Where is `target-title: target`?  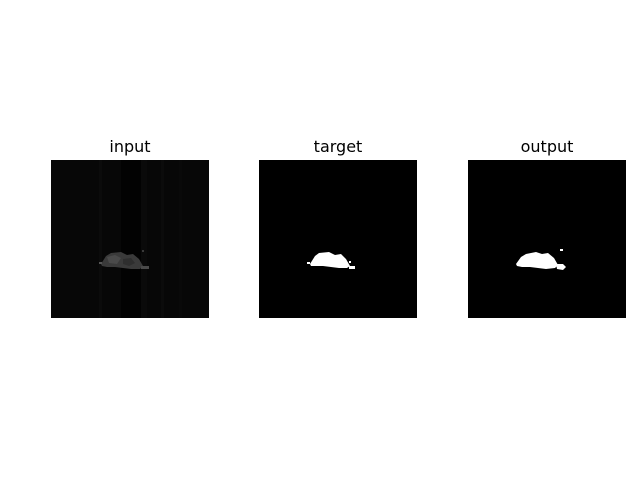
target-title: target is located at coordinates (338, 146).